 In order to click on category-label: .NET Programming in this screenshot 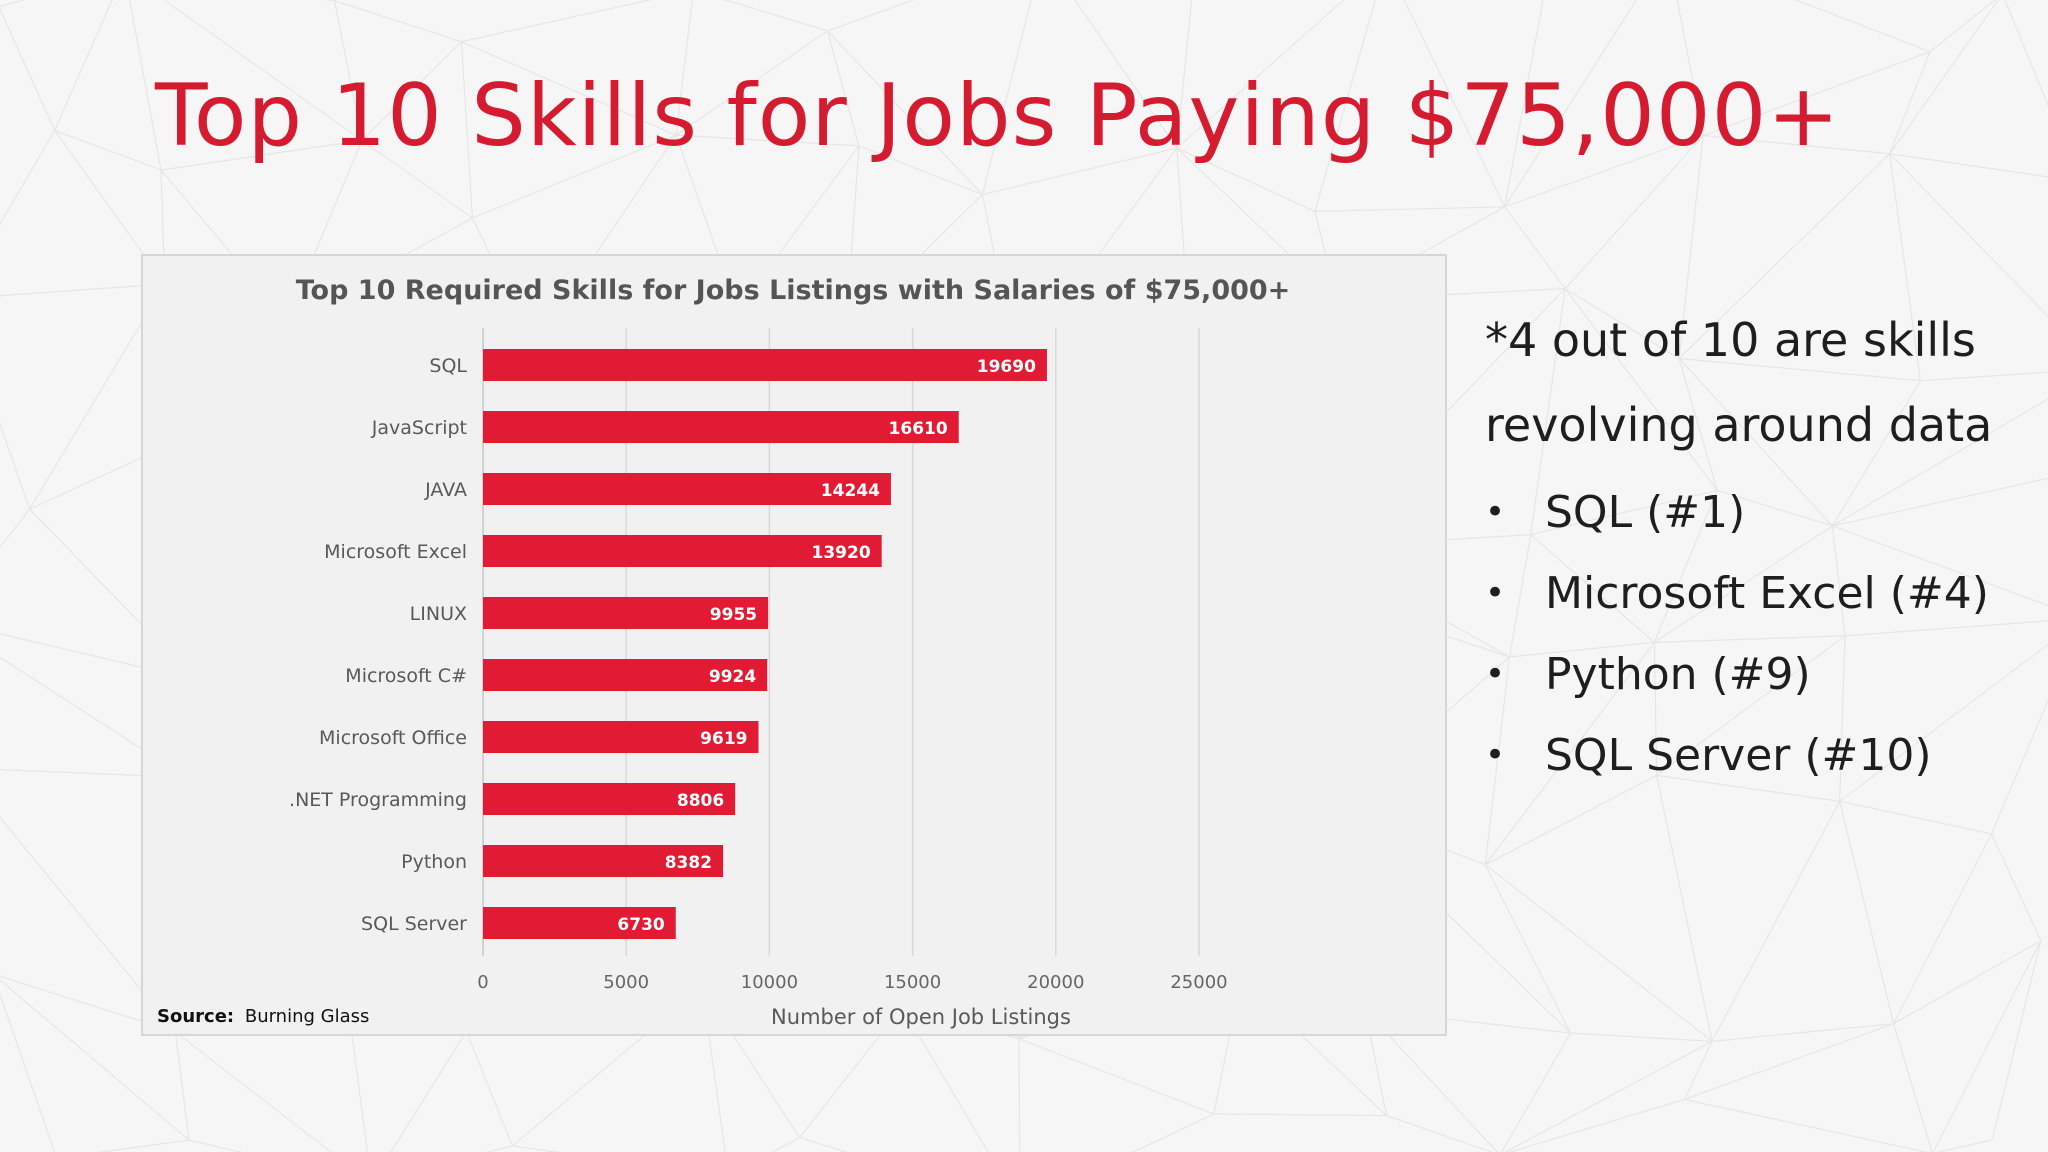, I will do `click(378, 800)`.